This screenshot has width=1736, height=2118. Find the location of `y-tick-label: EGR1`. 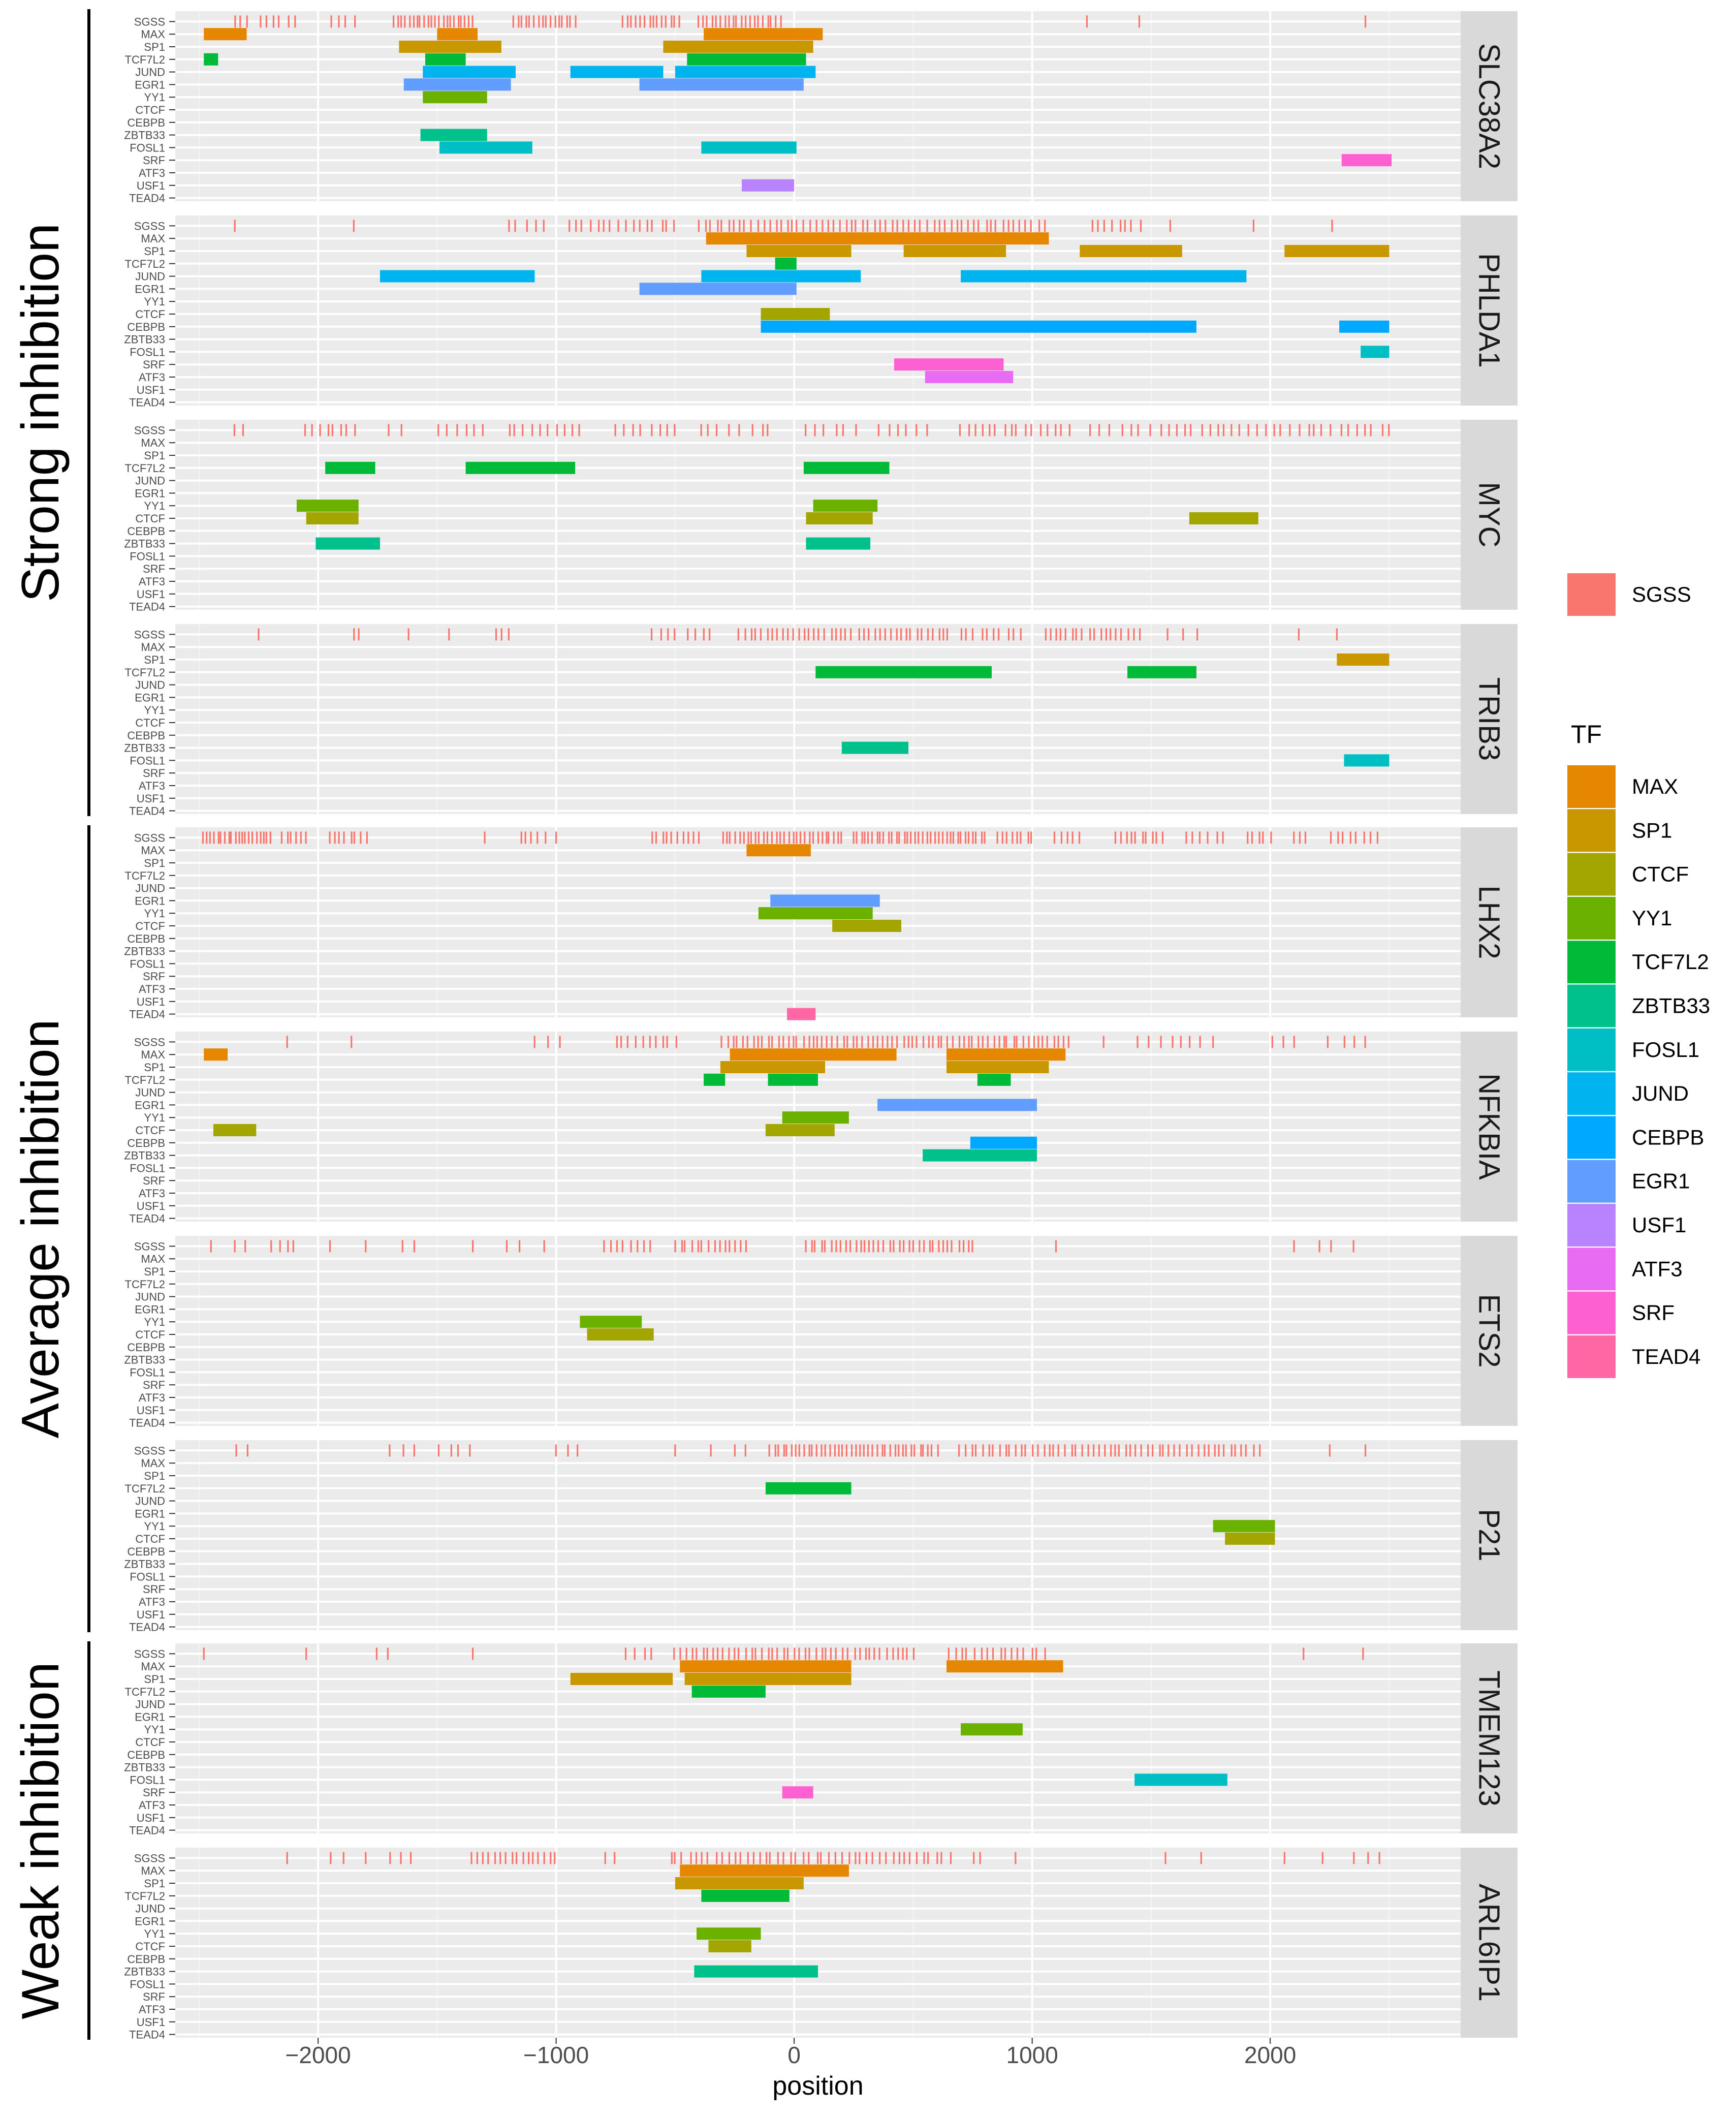

y-tick-label: EGR1 is located at coordinates (150, 1716).